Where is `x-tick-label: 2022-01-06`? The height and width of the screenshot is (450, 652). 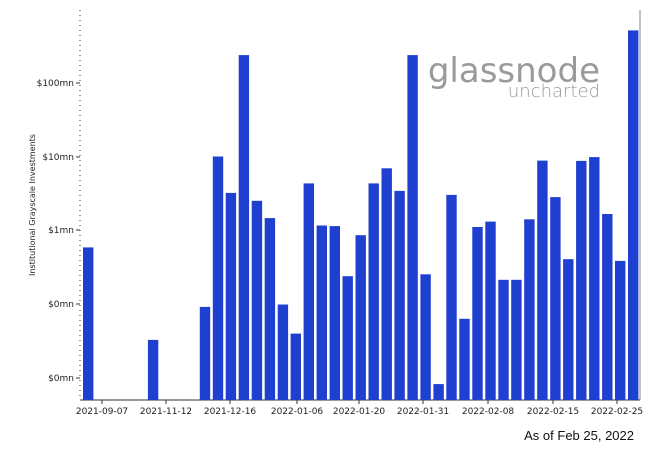
x-tick-label: 2022-01-06 is located at coordinates (297, 412).